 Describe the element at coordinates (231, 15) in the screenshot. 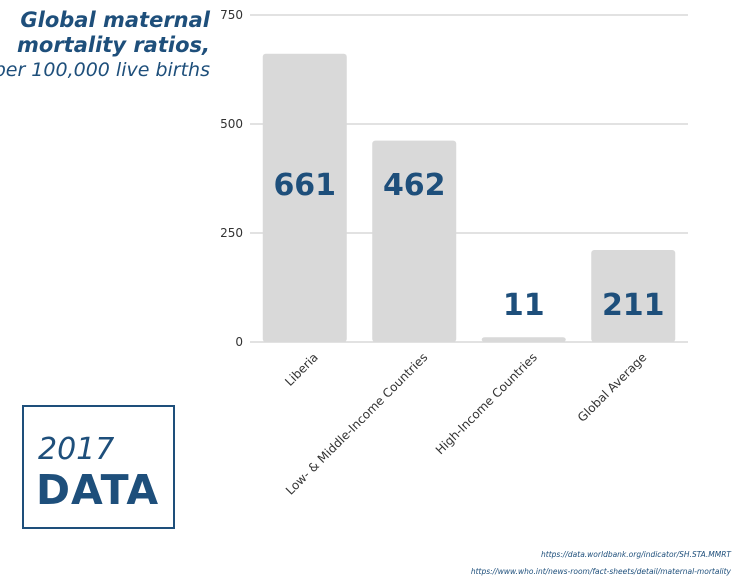

I see `y-tick-label: 750` at that location.